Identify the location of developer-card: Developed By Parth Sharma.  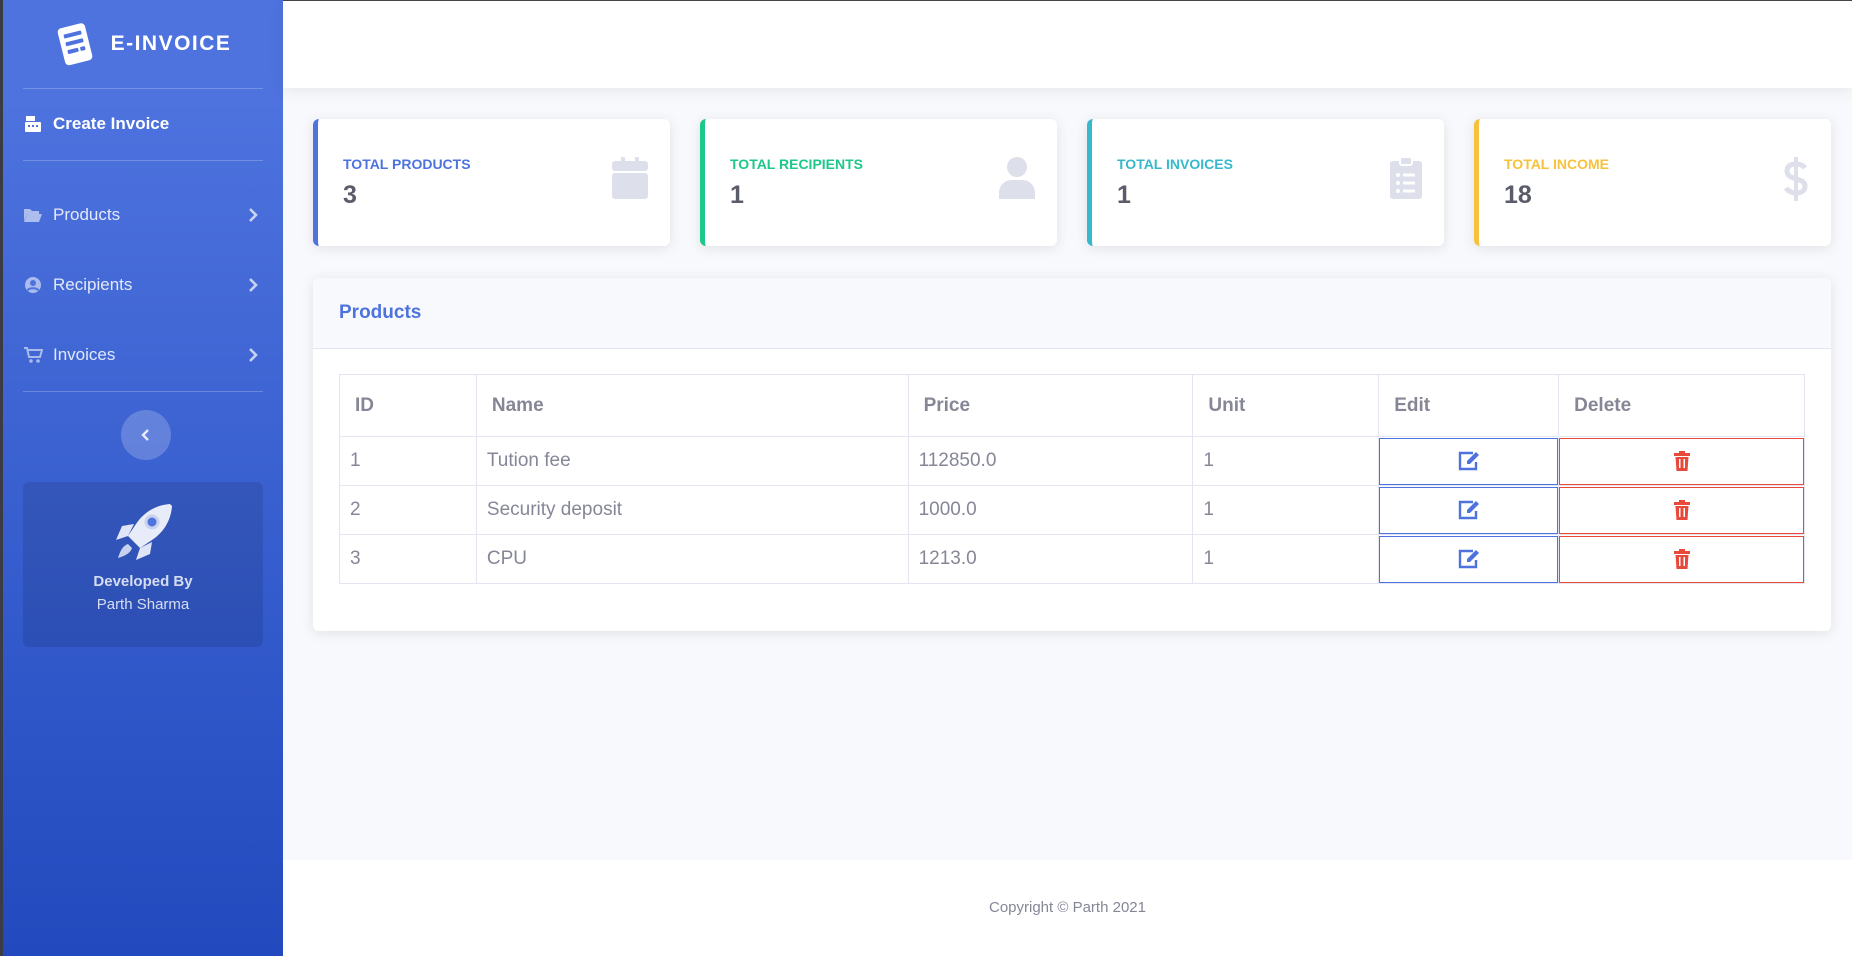
(143, 564).